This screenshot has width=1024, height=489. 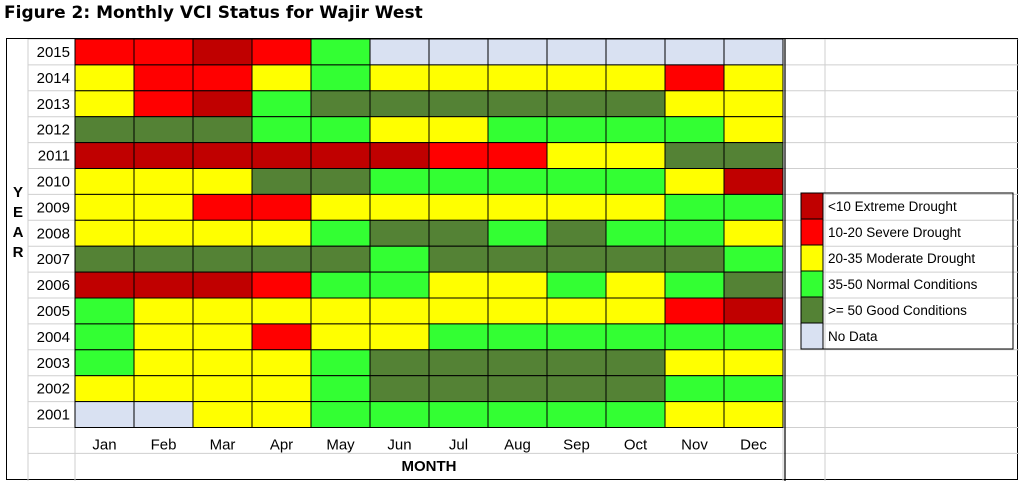 I want to click on year-tick-label: 2013, so click(x=53, y=104).